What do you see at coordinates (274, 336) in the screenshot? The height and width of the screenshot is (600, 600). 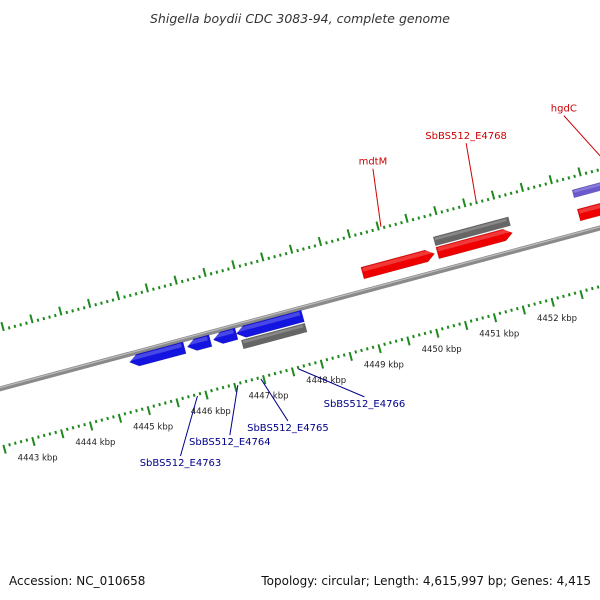 I see `feature-gene` at bounding box center [274, 336].